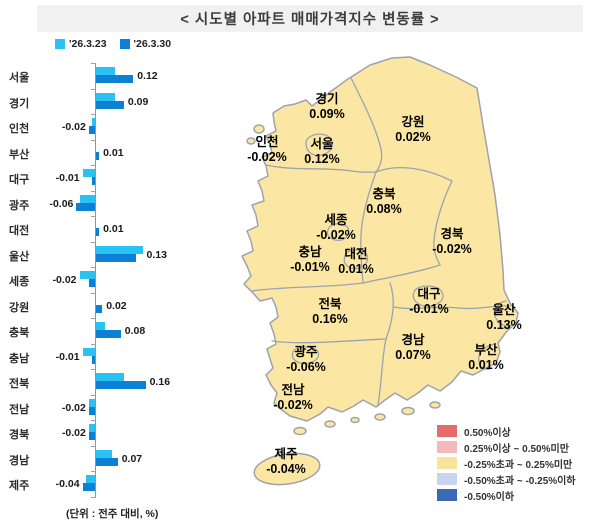 The image size is (600, 527). What do you see at coordinates (19, 256) in the screenshot?
I see `bar-row-label-7: 울산` at bounding box center [19, 256].